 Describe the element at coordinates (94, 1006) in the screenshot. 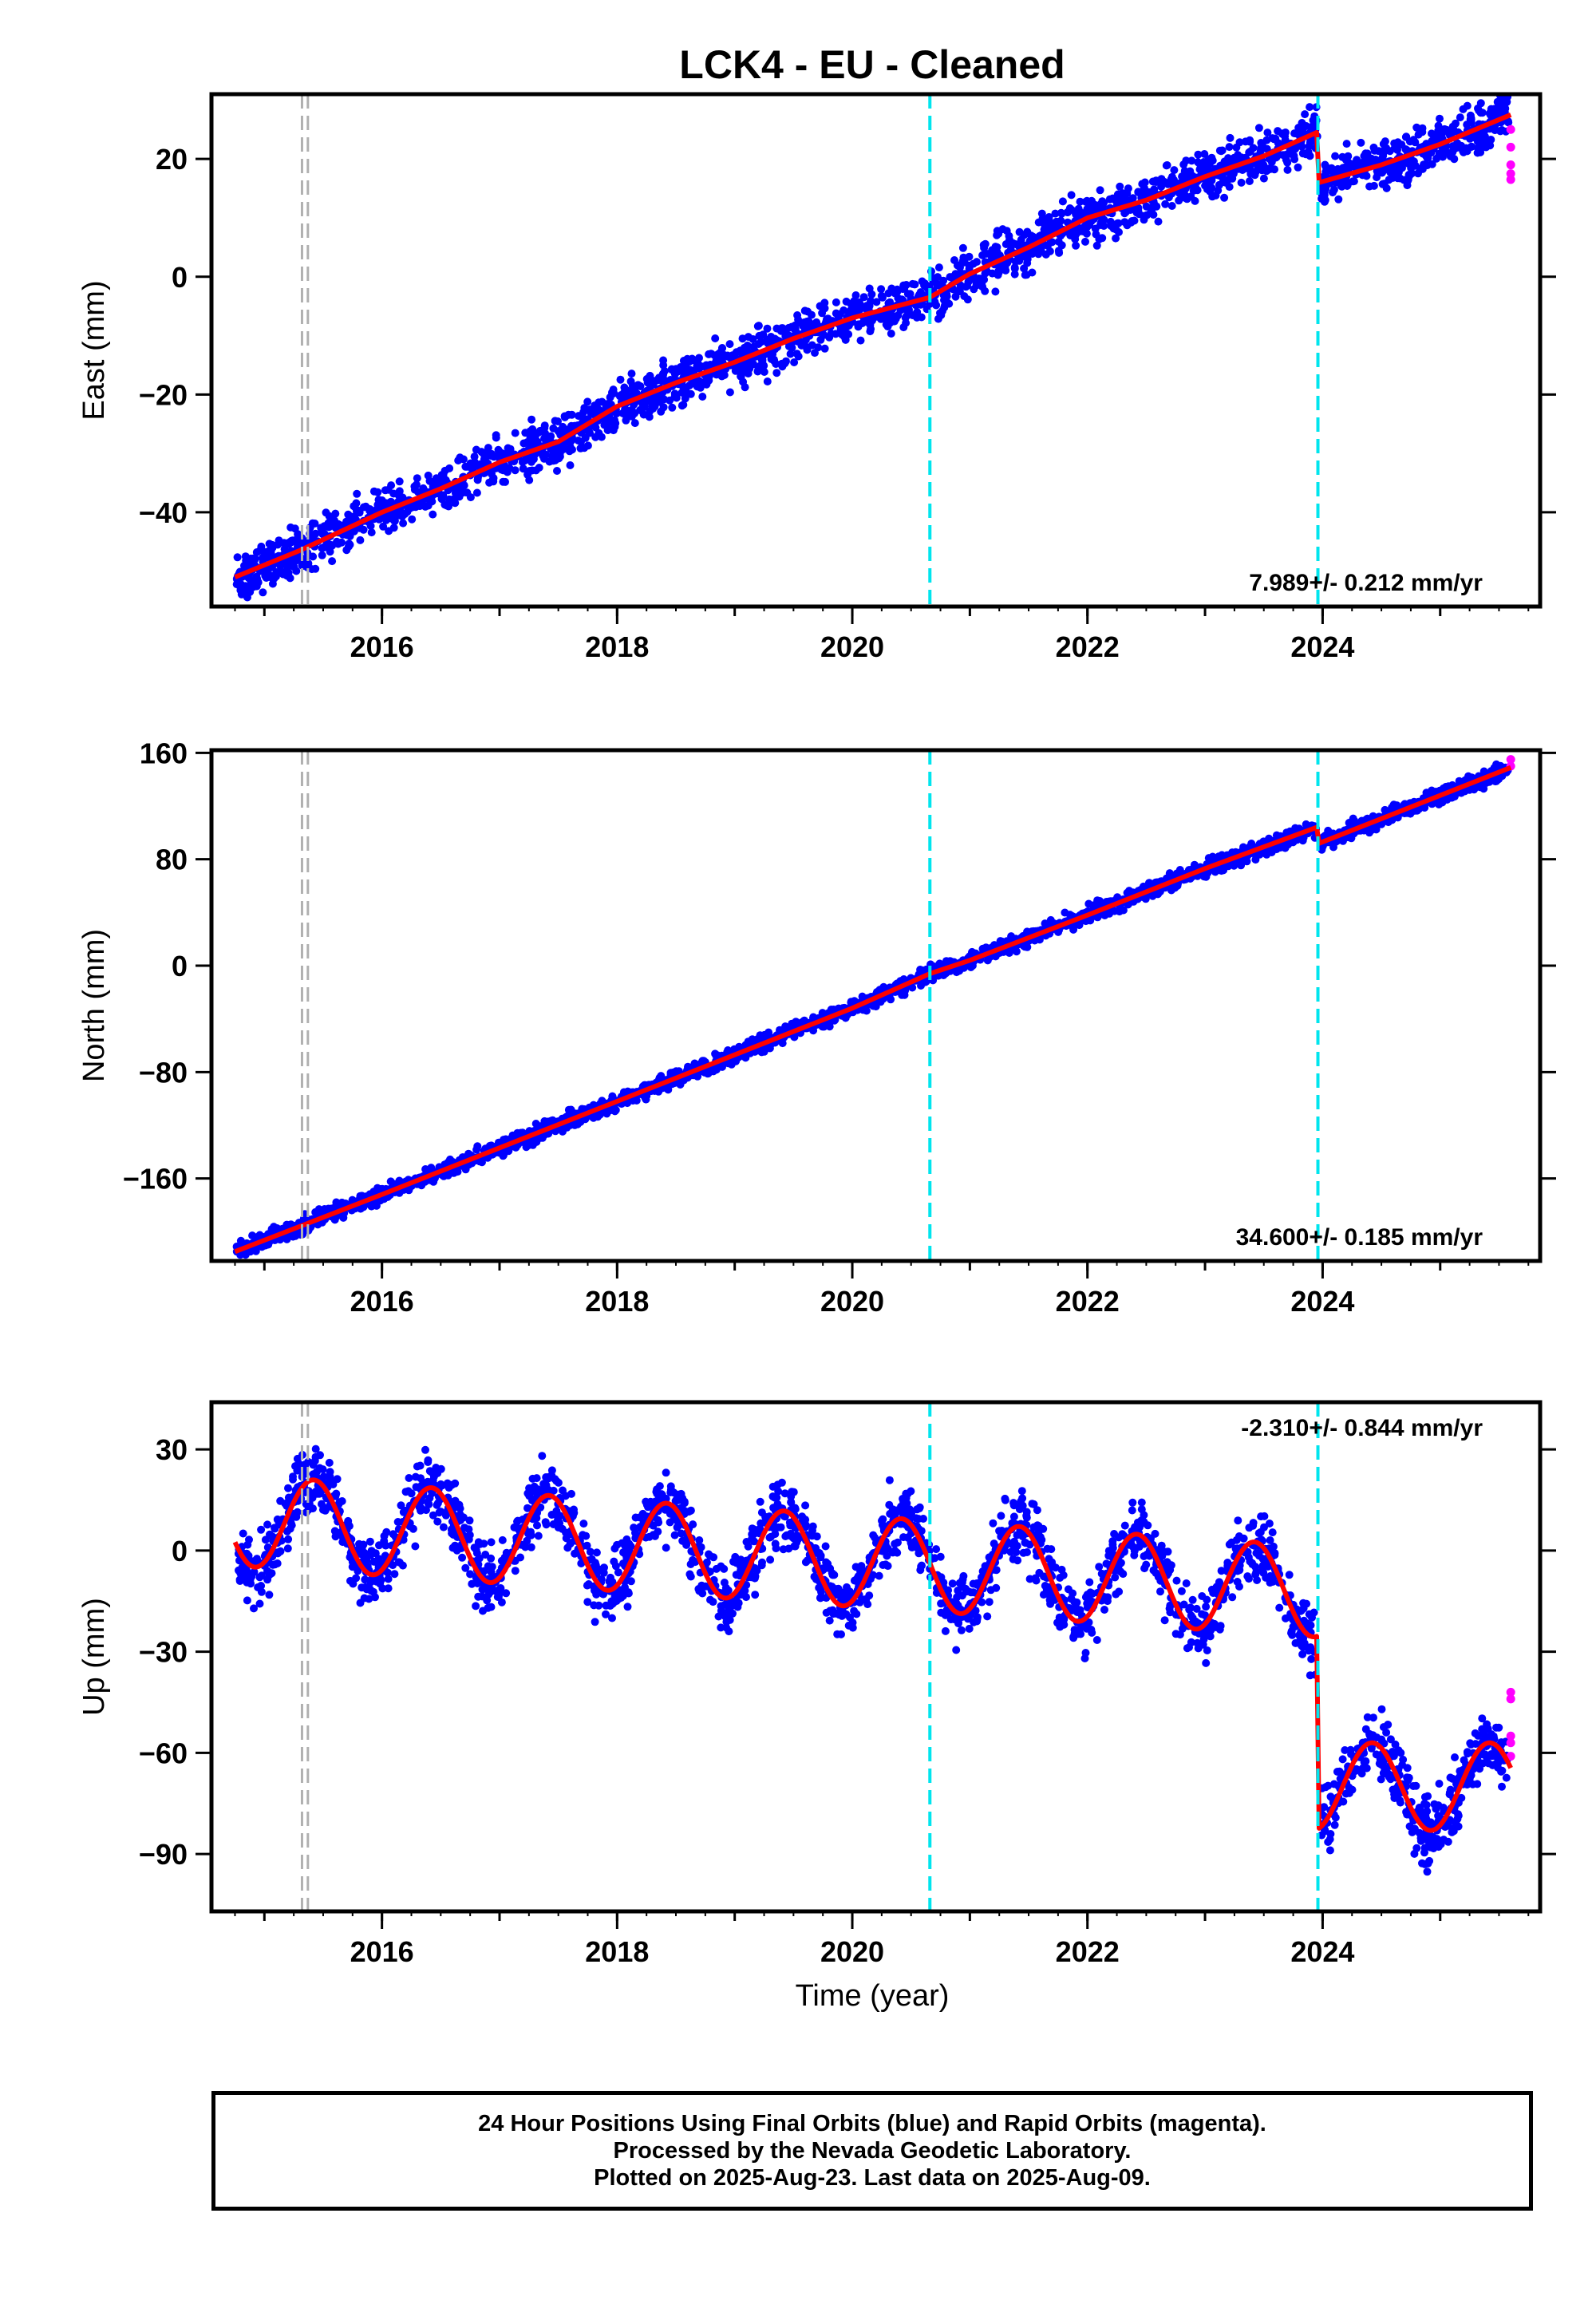

I see `north-y-axis-label: North (mm)` at that location.